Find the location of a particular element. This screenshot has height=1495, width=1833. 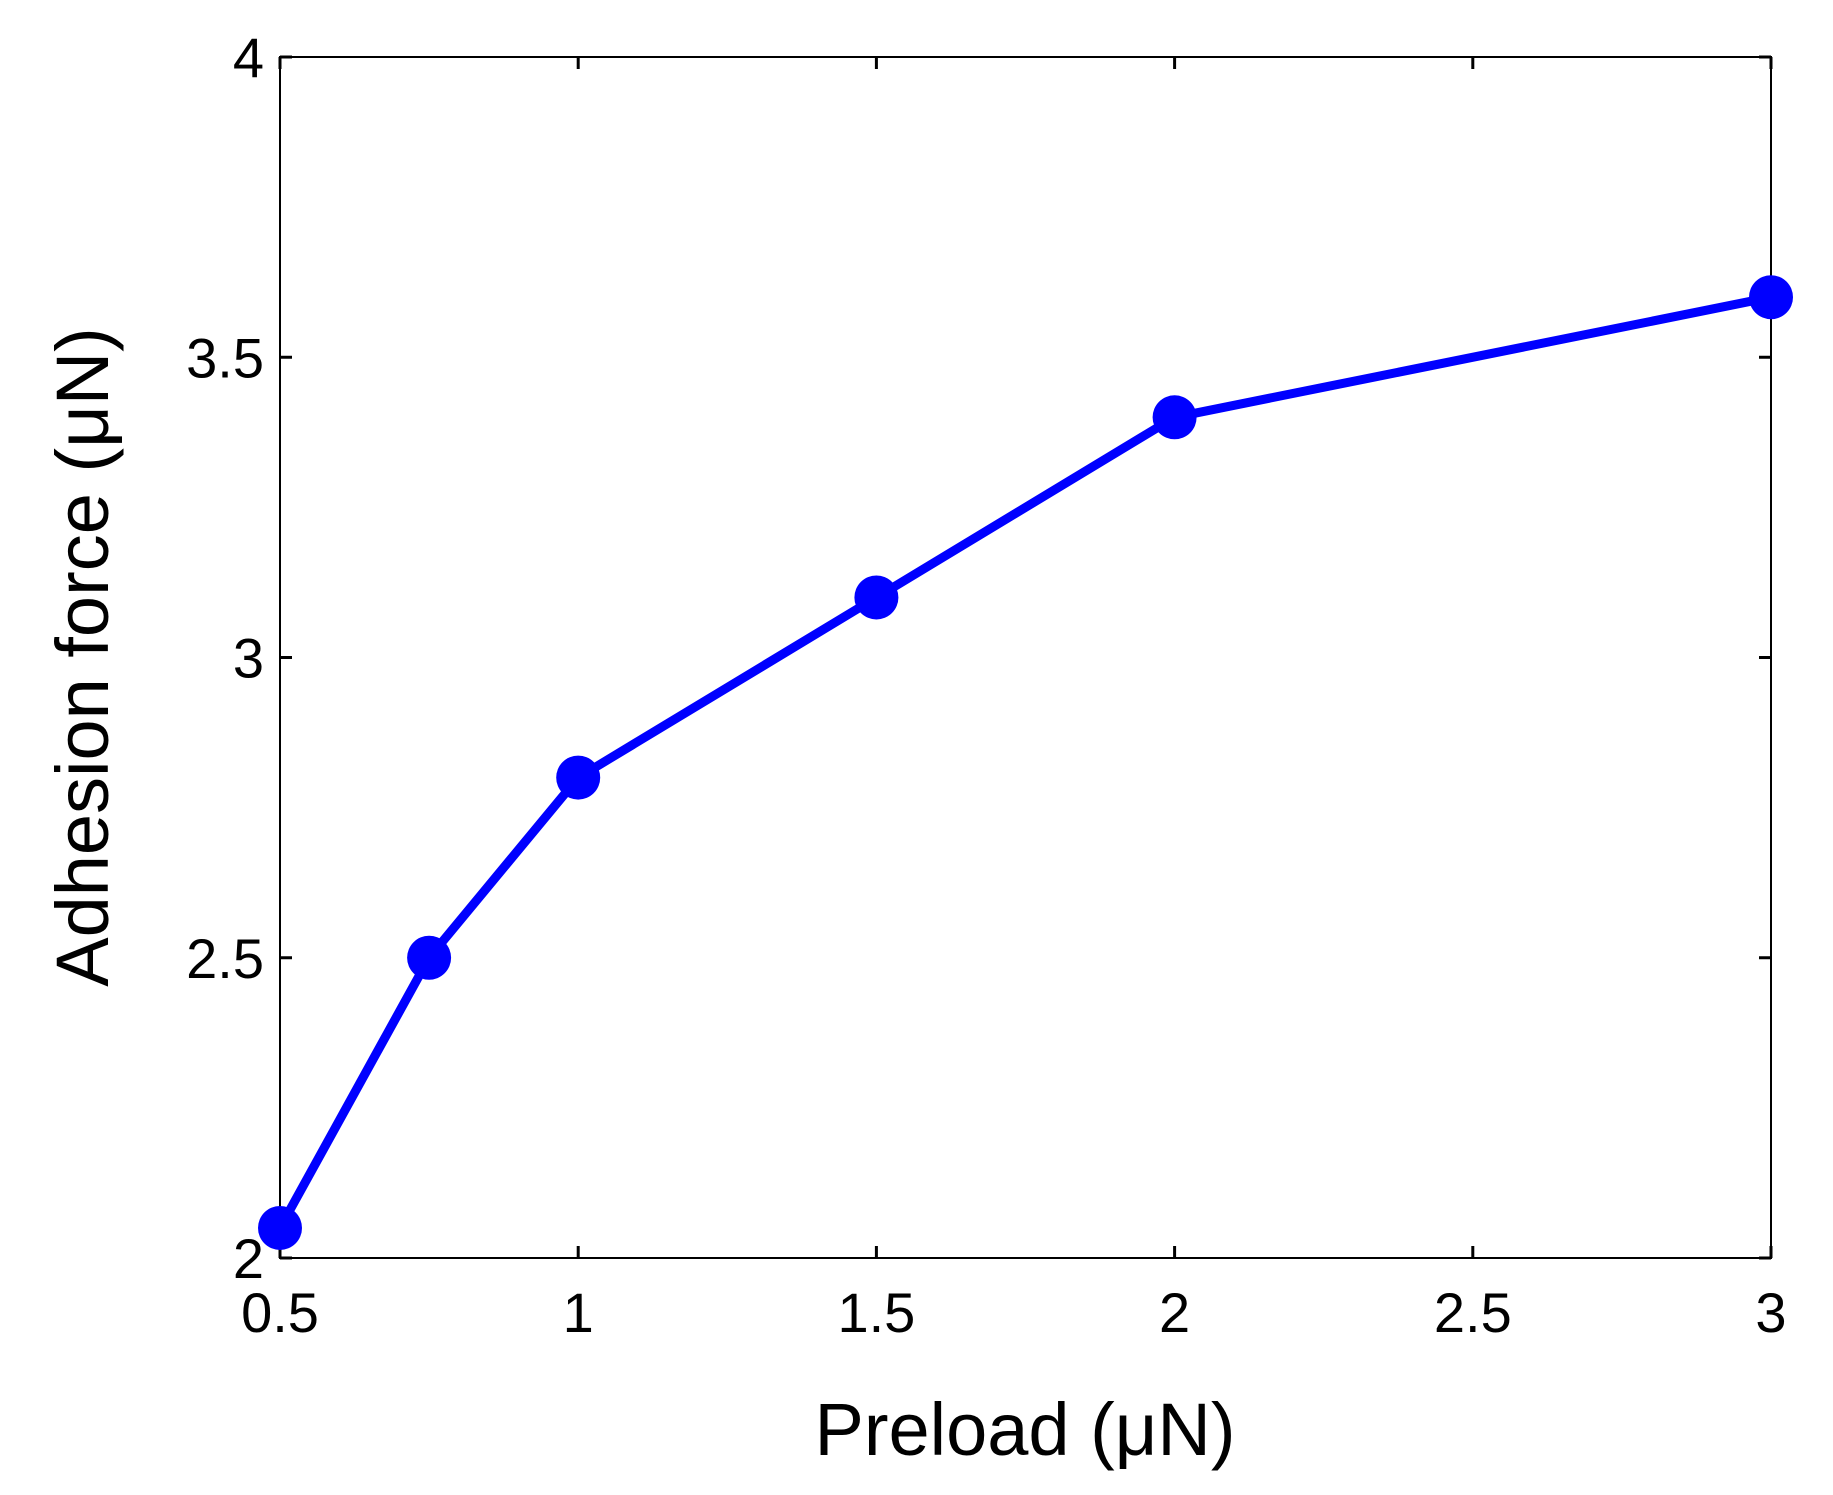

x-tick-label: 2.5 is located at coordinates (1473, 1312).